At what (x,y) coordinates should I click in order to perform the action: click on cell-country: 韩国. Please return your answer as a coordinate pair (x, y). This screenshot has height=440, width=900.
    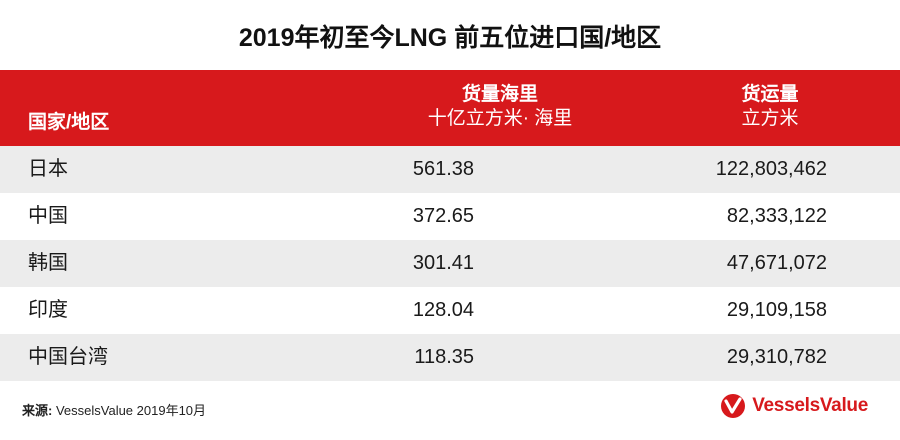
    Looking at the image, I should click on (48, 263).